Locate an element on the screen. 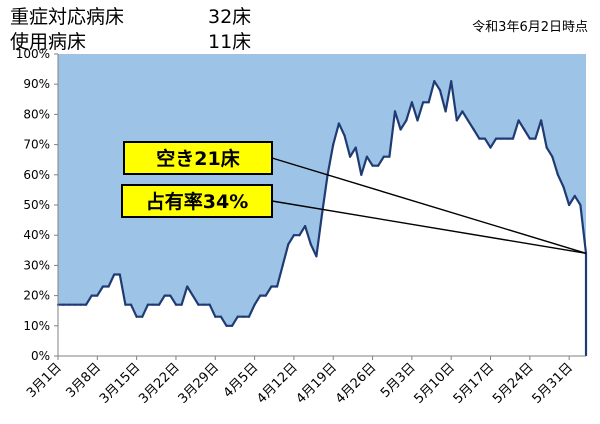 The height and width of the screenshot is (424, 600). used-beds-value: 11床 is located at coordinates (230, 42).